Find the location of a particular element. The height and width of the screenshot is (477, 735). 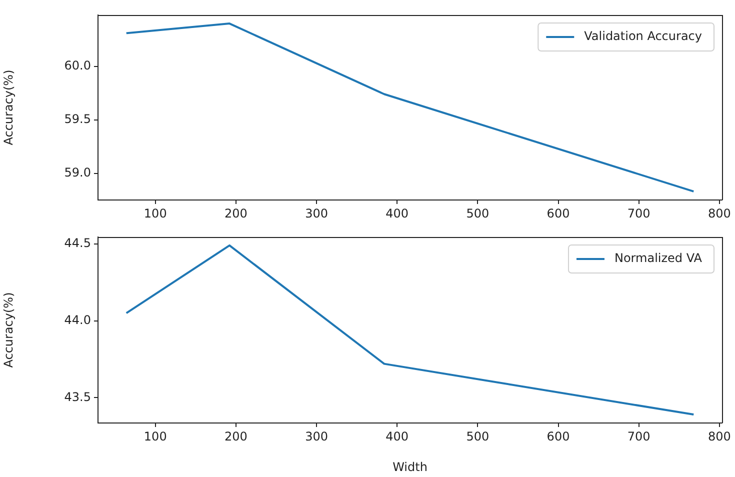

y-tick-label: 59.0 is located at coordinates (77, 172).